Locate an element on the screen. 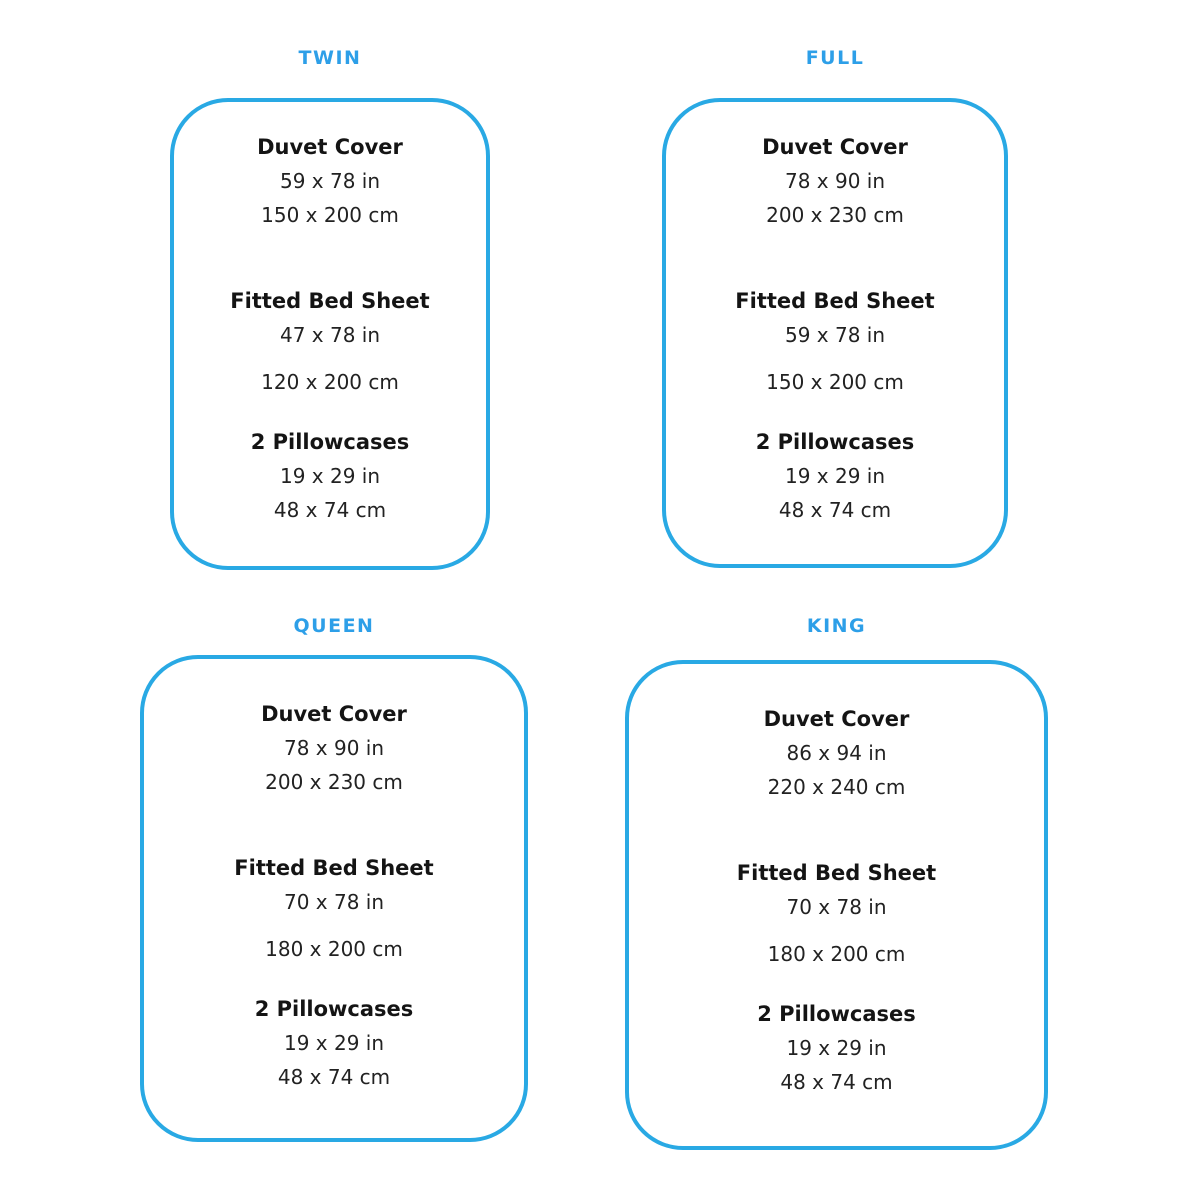 This screenshot has width=1186, height=1188. size-title-king: KING is located at coordinates (836, 626).